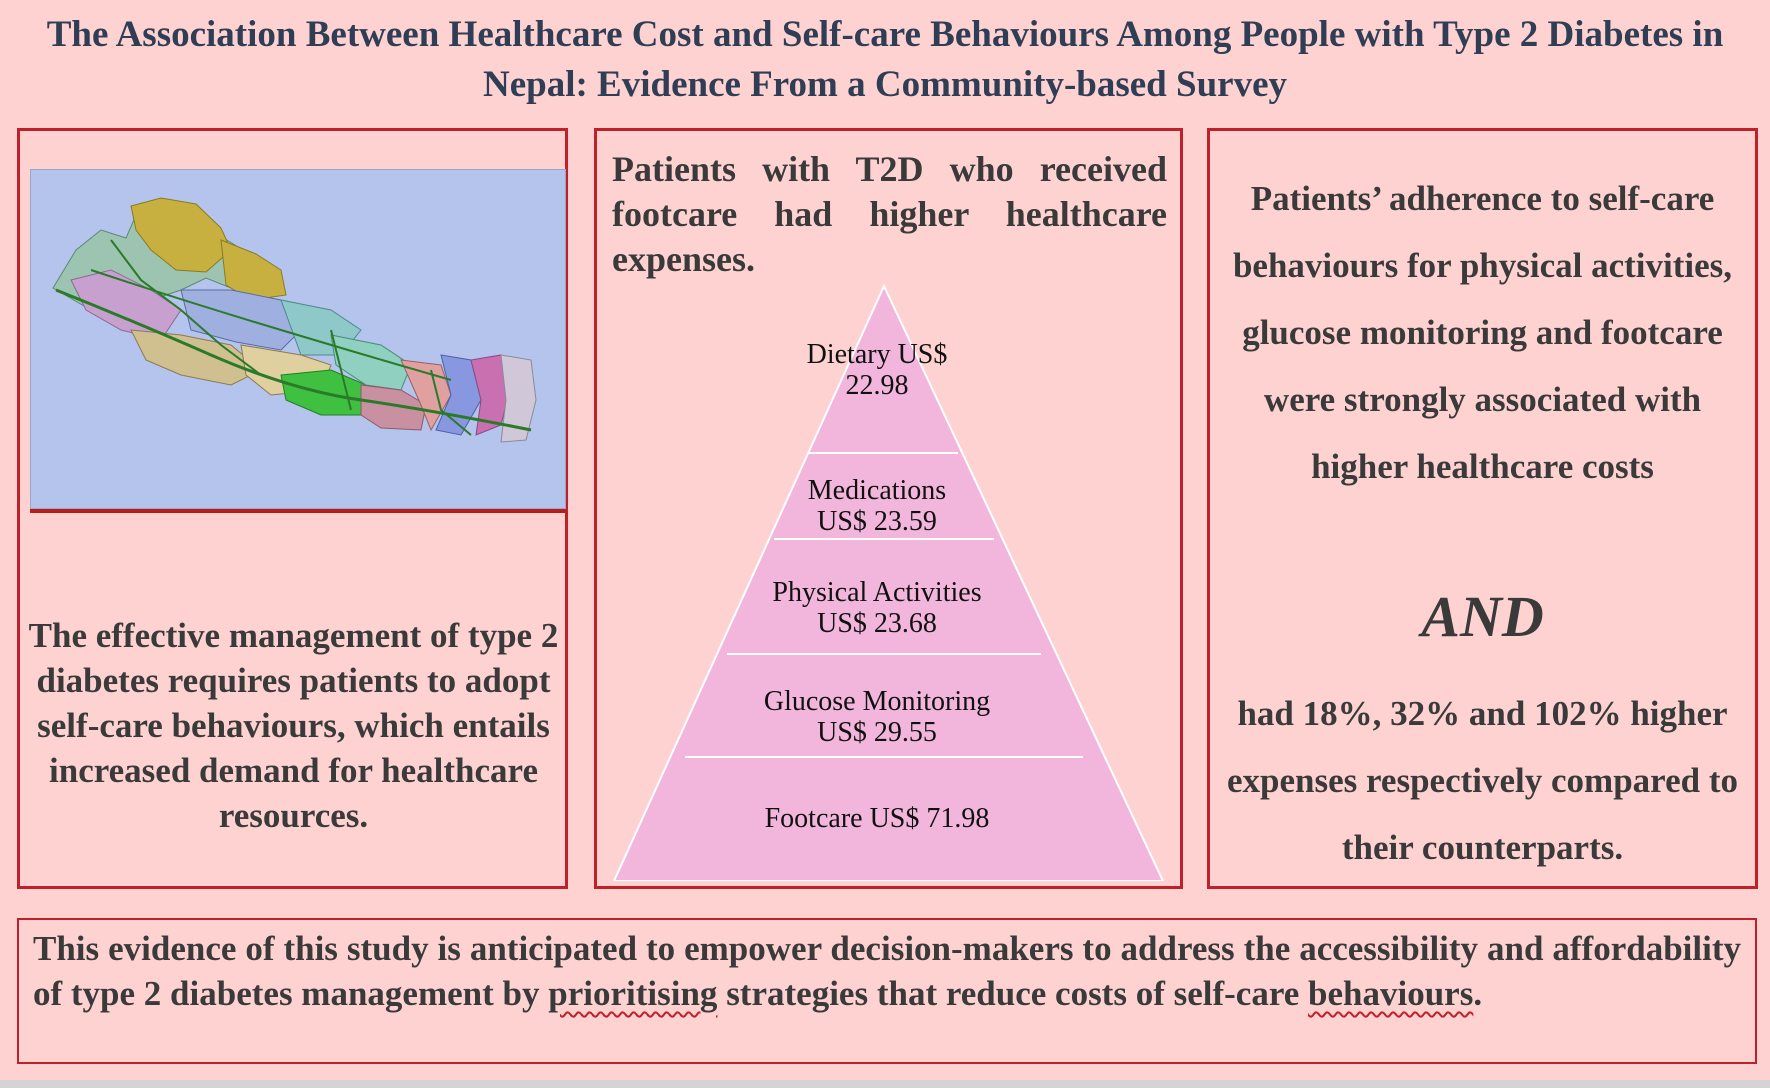  Describe the element at coordinates (1478, 993) in the screenshot. I see `conclusion-text-part3: .` at that location.